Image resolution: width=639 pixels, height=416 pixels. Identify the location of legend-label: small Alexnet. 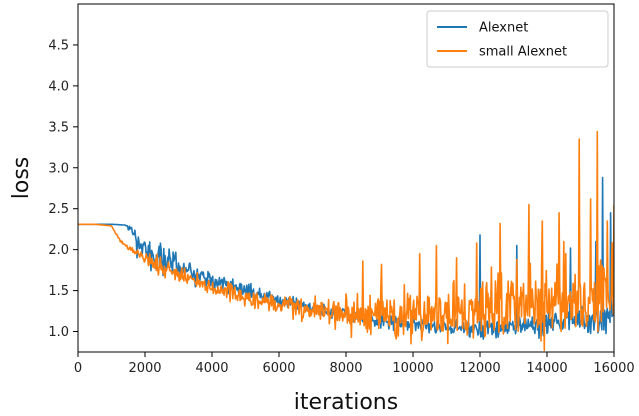
(523, 52).